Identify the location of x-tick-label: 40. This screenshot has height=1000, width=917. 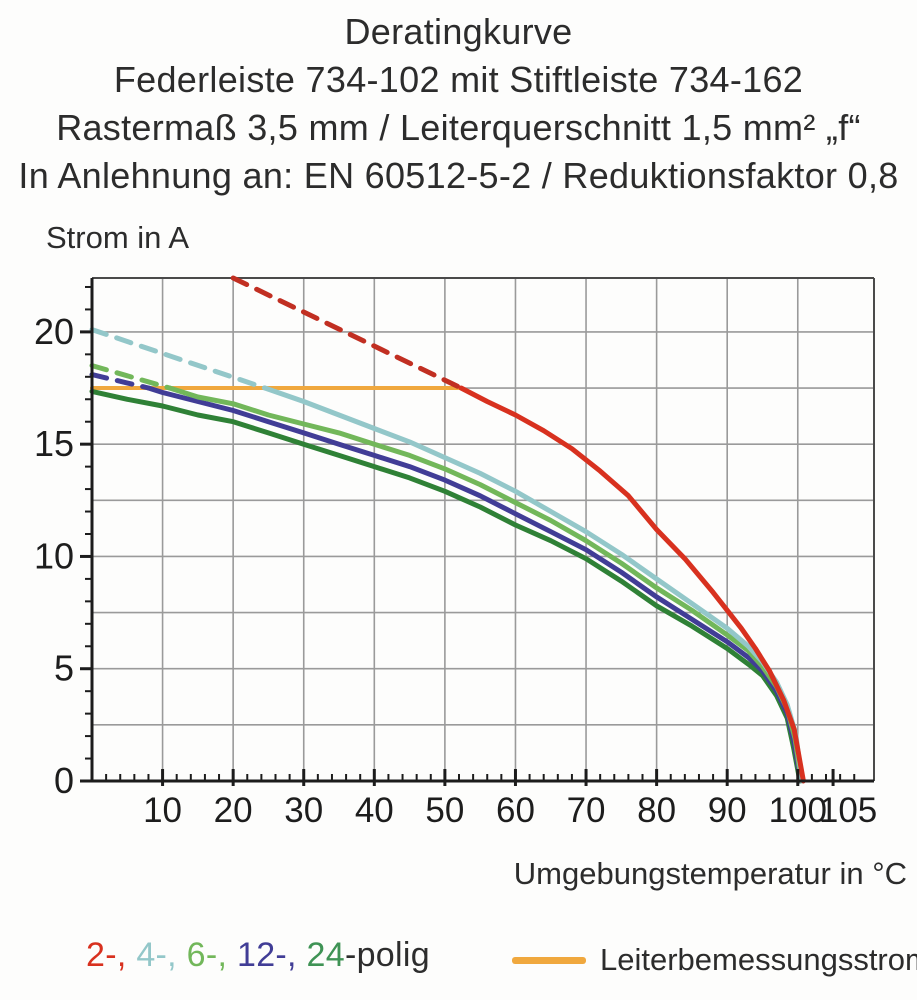
(374, 810).